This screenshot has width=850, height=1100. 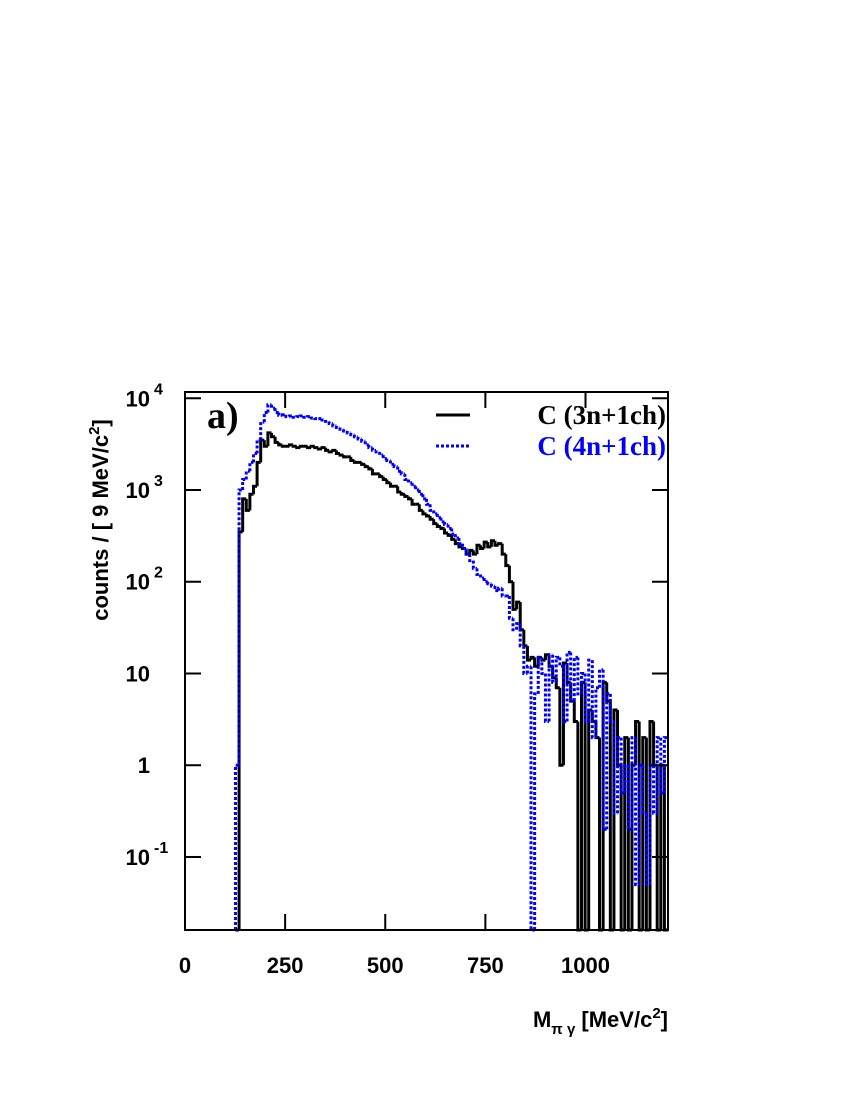 What do you see at coordinates (223, 416) in the screenshot?
I see `annotation: a)` at bounding box center [223, 416].